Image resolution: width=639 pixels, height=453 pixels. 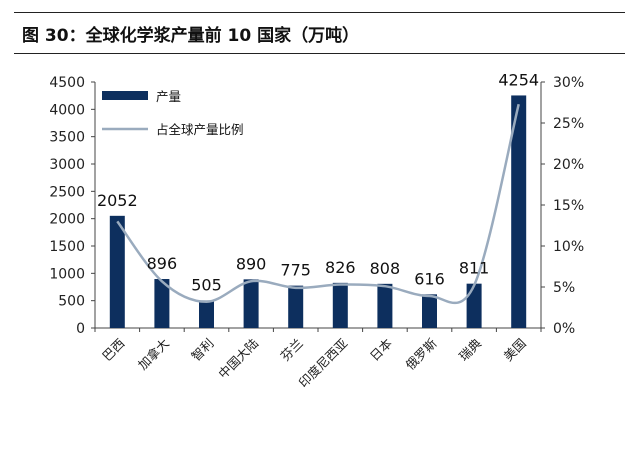 What do you see at coordinates (568, 206) in the screenshot?
I see `y-right-tick-label: 15%` at bounding box center [568, 206].